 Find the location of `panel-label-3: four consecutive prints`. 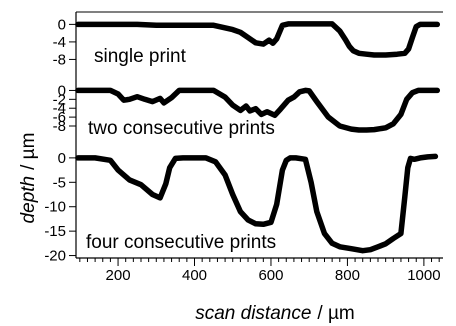

panel-label-3: four consecutive prints is located at coordinates (181, 242).